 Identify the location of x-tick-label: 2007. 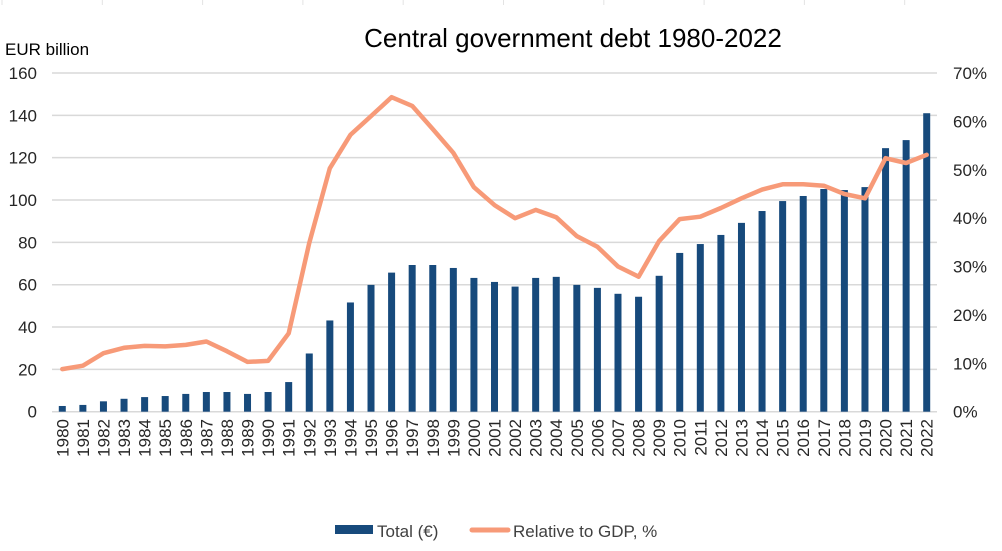
(618, 438).